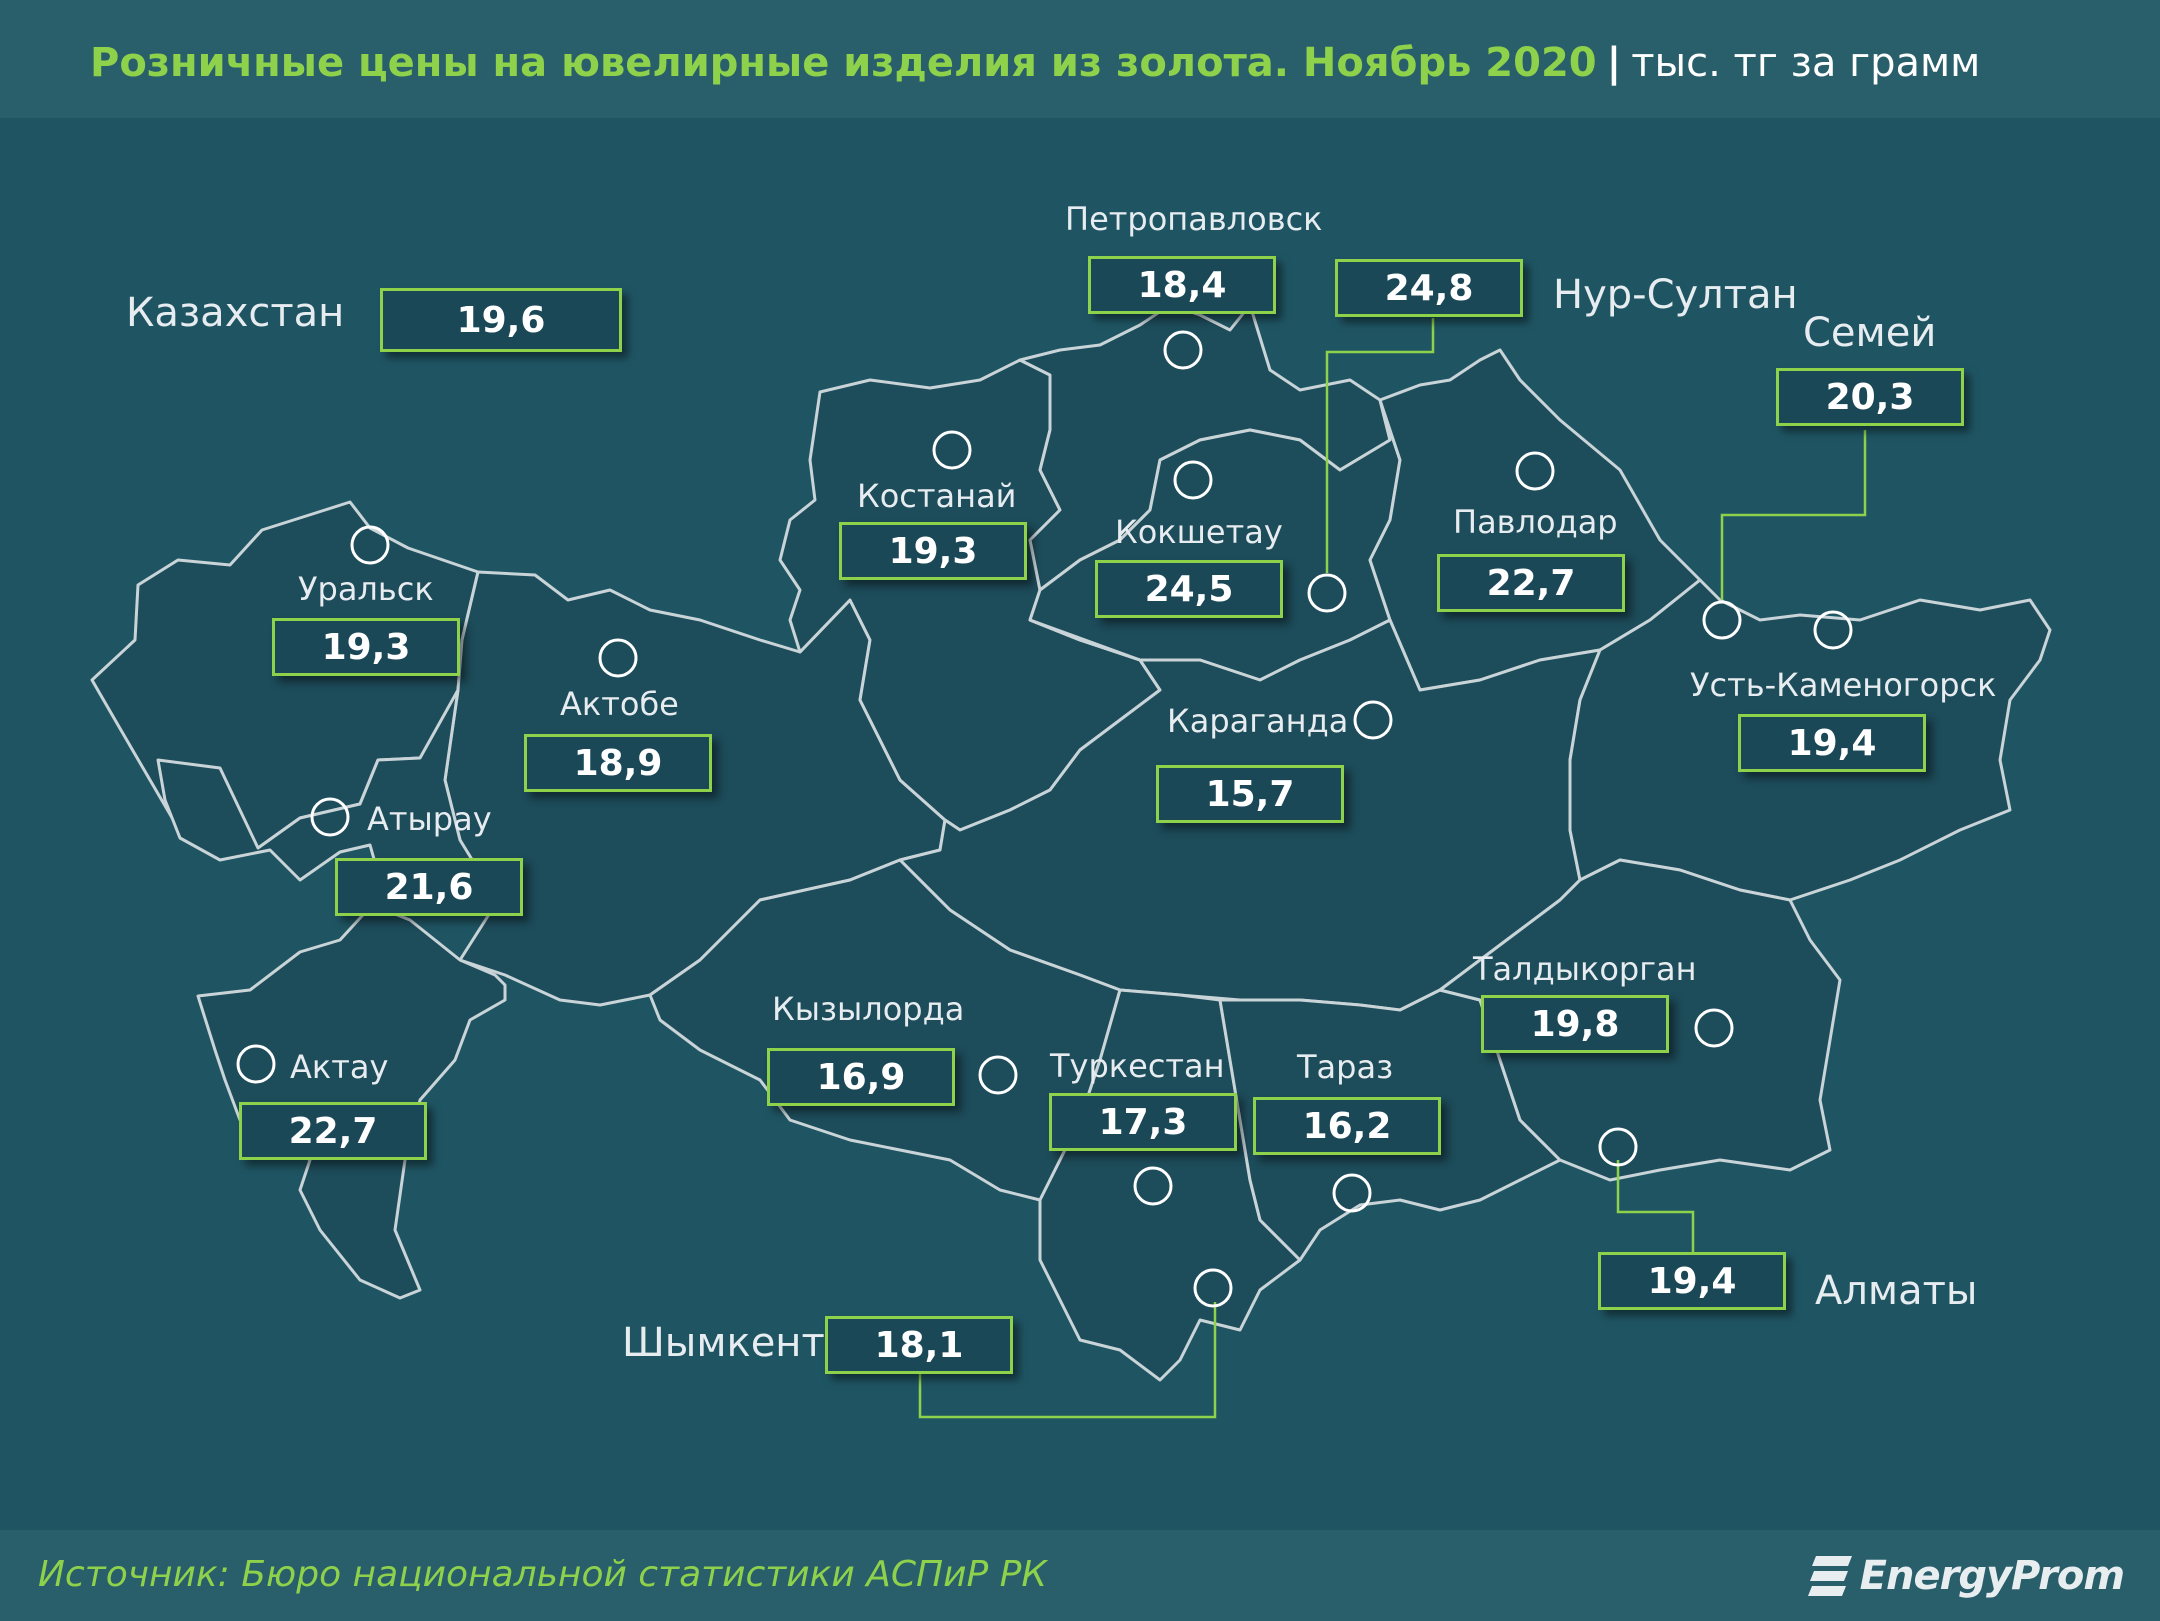 Image resolution: width=2160 pixels, height=1621 pixels. Describe the element at coordinates (618, 658) in the screenshot. I see `city-marker-aktobe` at that location.